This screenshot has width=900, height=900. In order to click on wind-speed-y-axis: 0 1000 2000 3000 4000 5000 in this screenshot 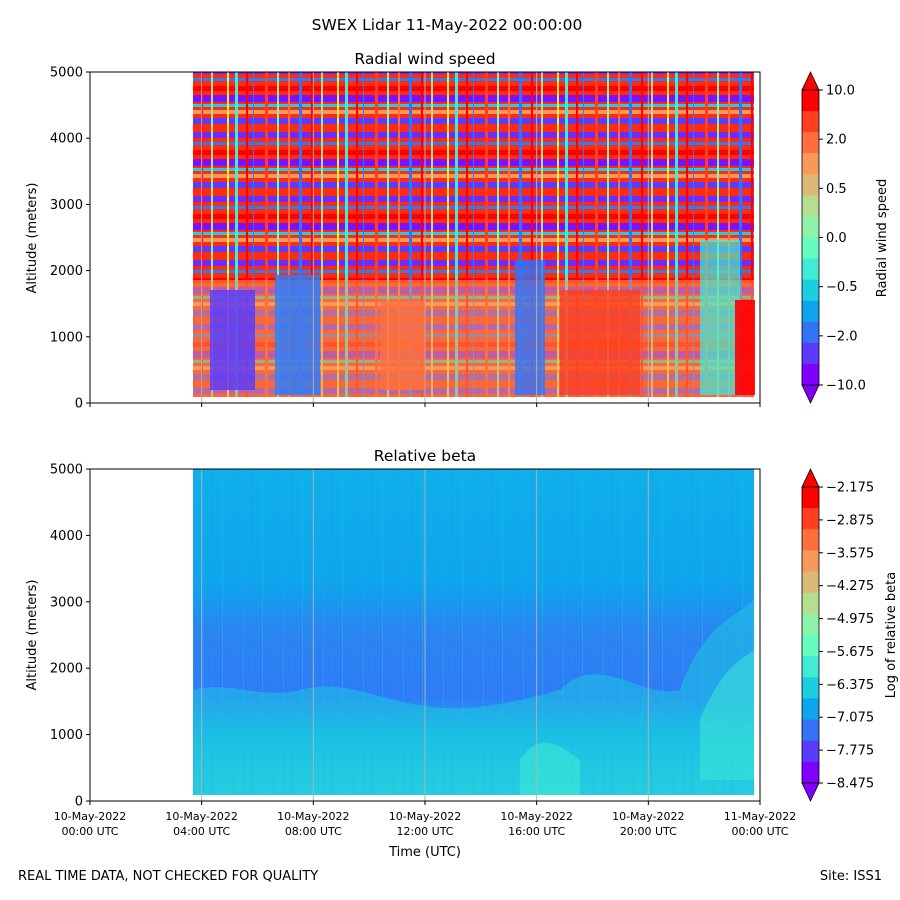, I will do `click(70, 239)`.